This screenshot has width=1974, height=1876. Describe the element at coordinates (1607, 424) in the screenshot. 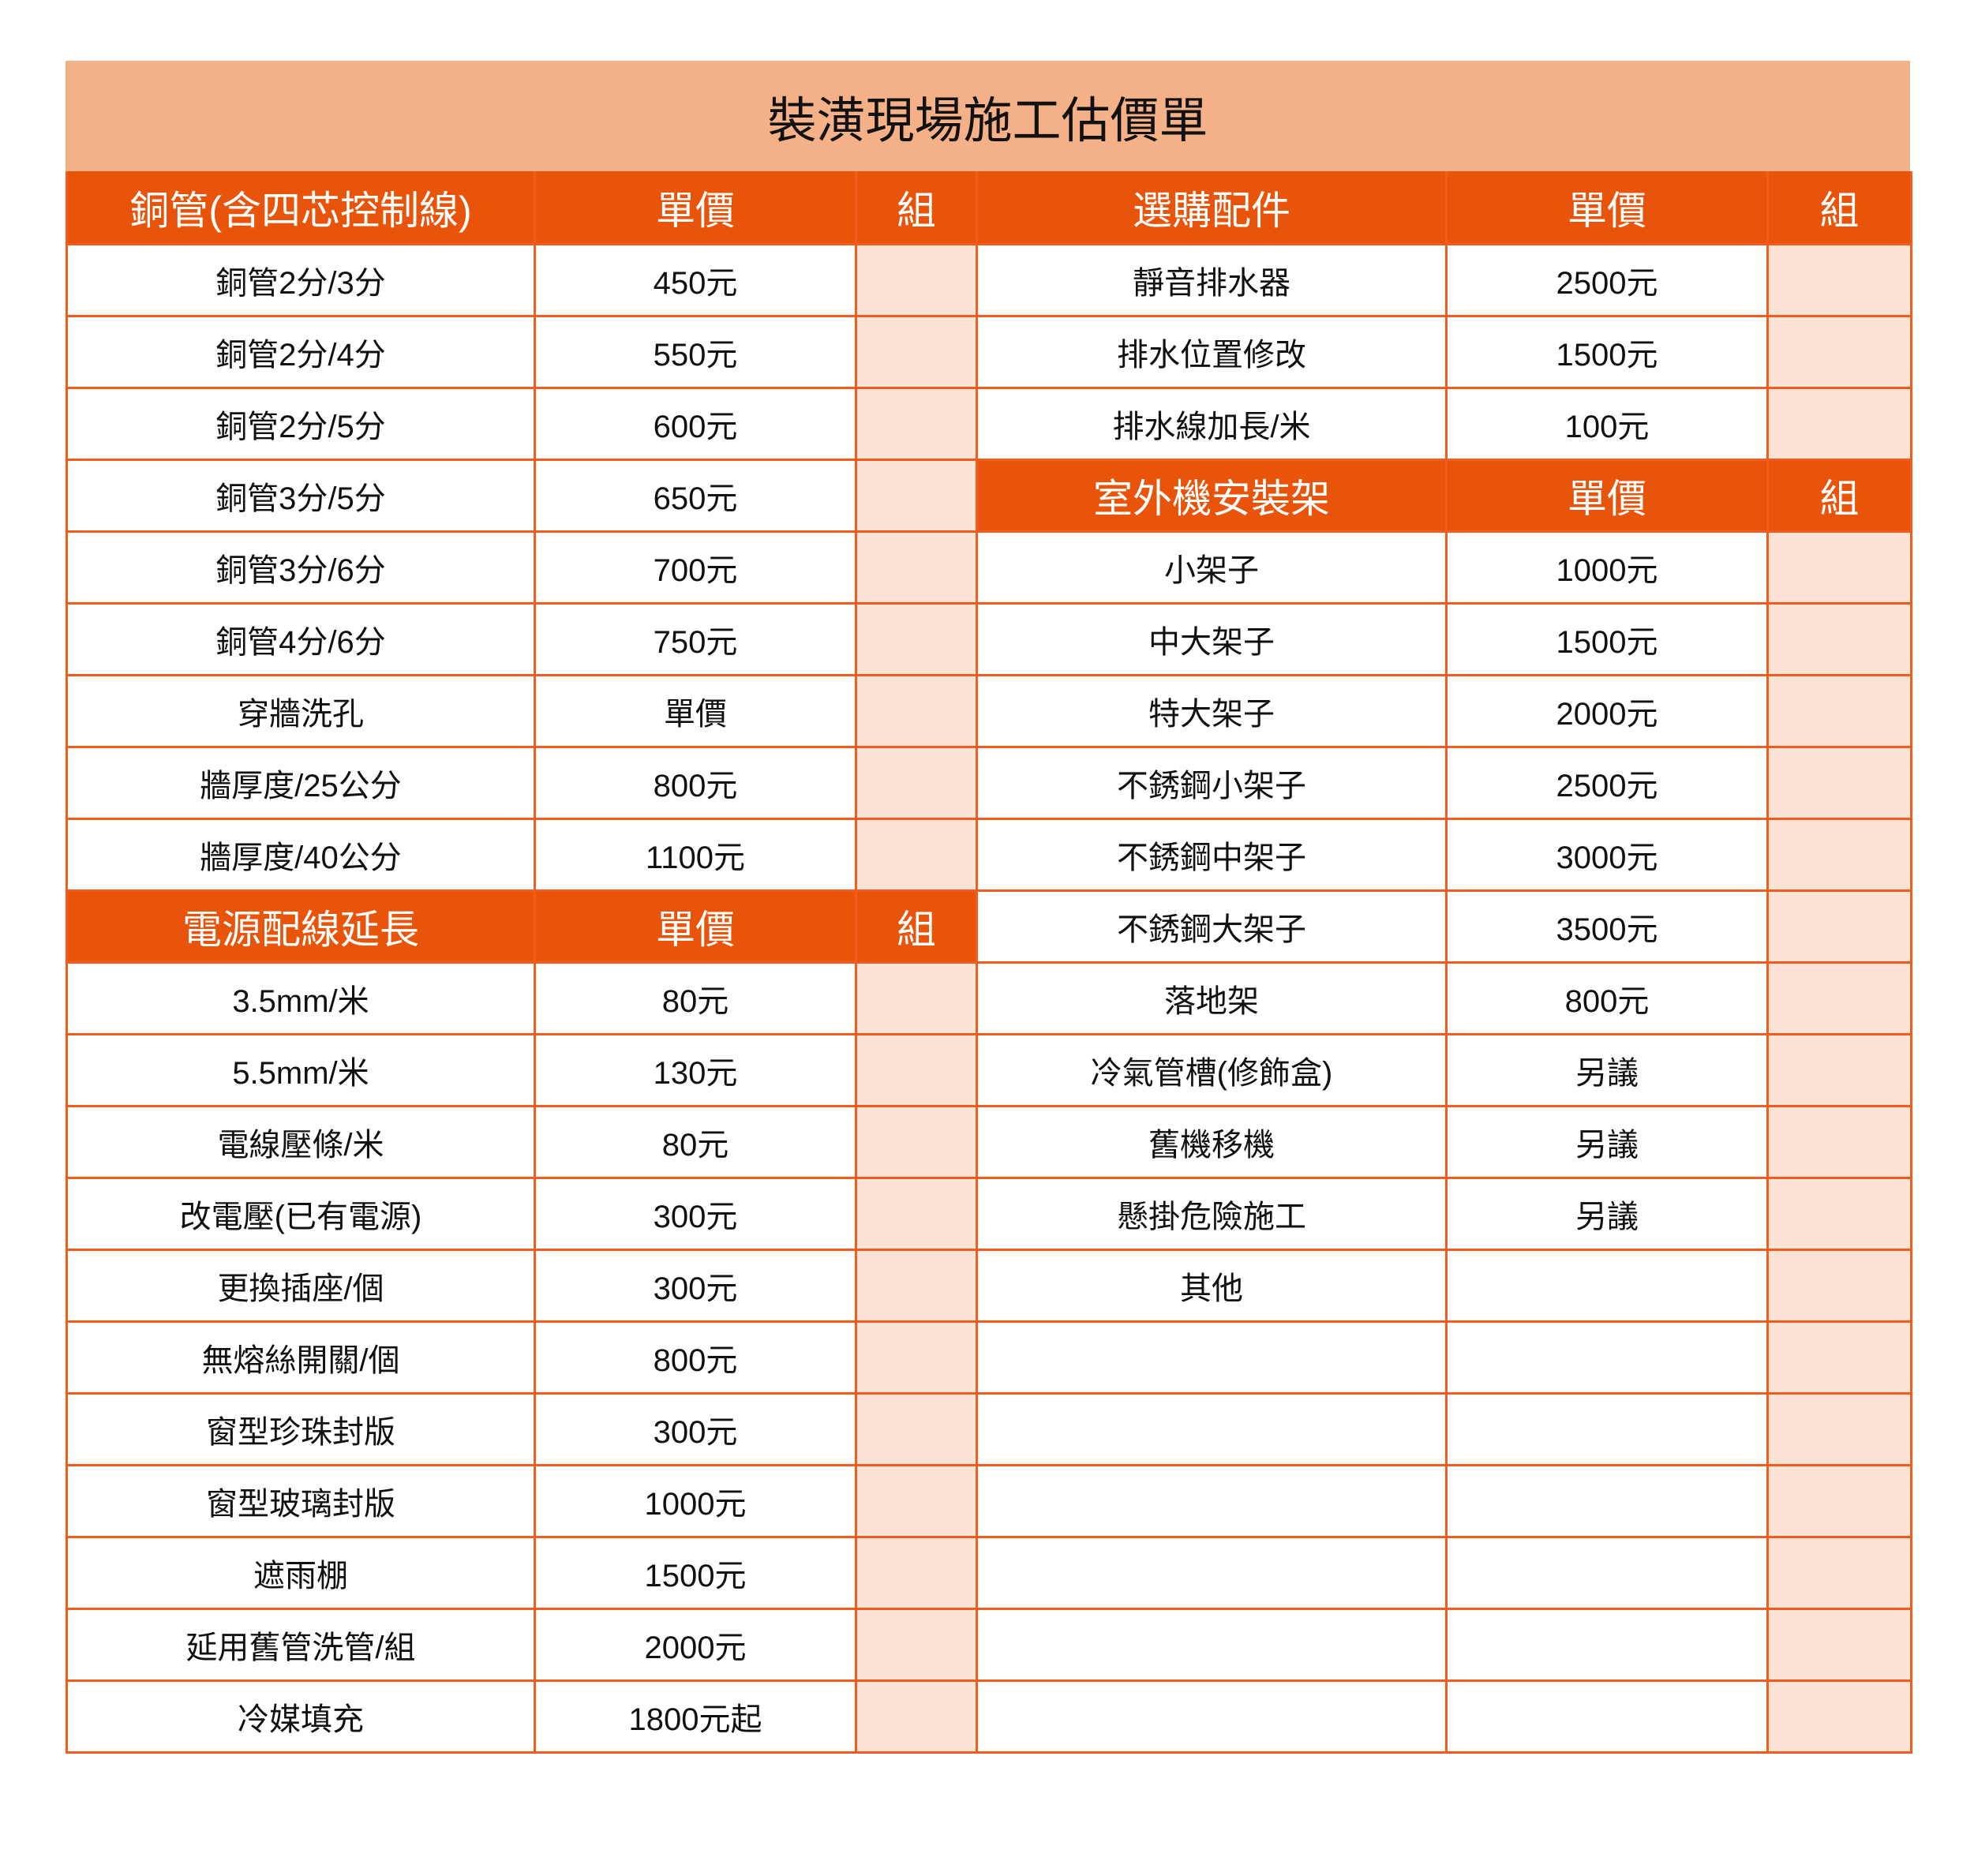

I see `right-price-cell: 100元` at that location.